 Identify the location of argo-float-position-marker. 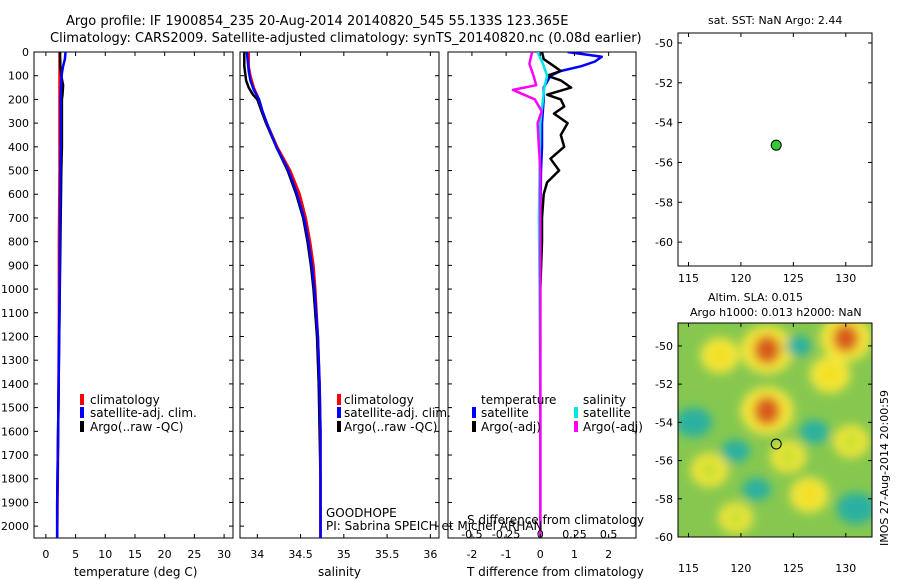
(776, 145).